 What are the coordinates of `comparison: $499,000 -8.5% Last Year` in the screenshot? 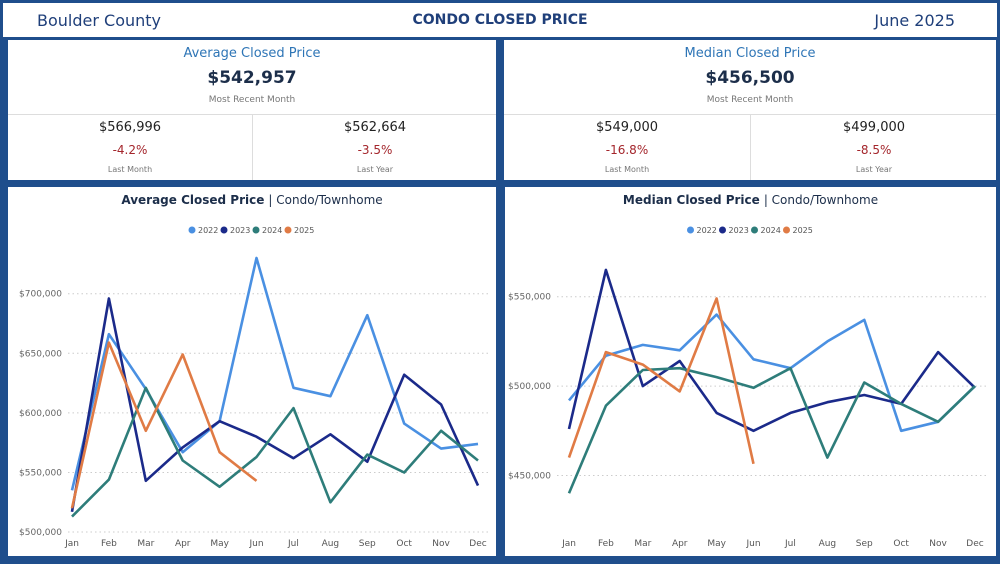 It's located at (873, 147).